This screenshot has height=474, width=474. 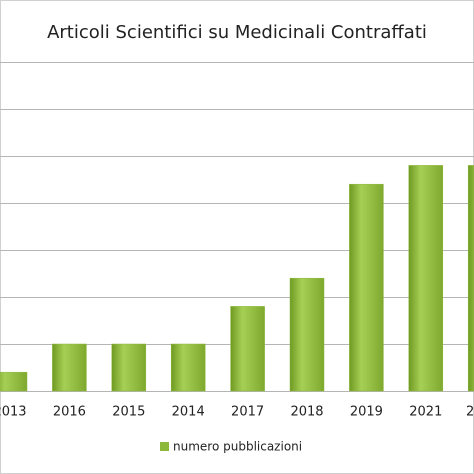 I want to click on legend: numero pubblicazioni, so click(x=231, y=447).